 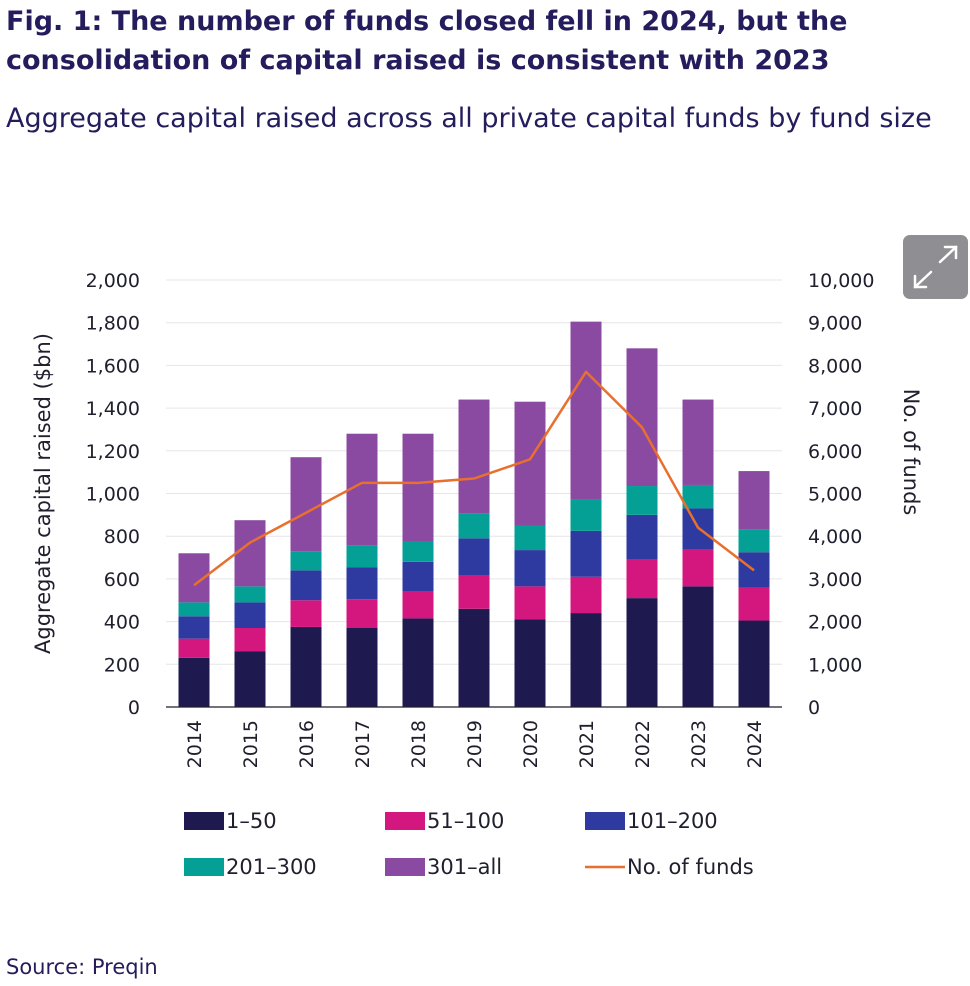 What do you see at coordinates (251, 744) in the screenshot?
I see `x-tick-label: 2015` at bounding box center [251, 744].